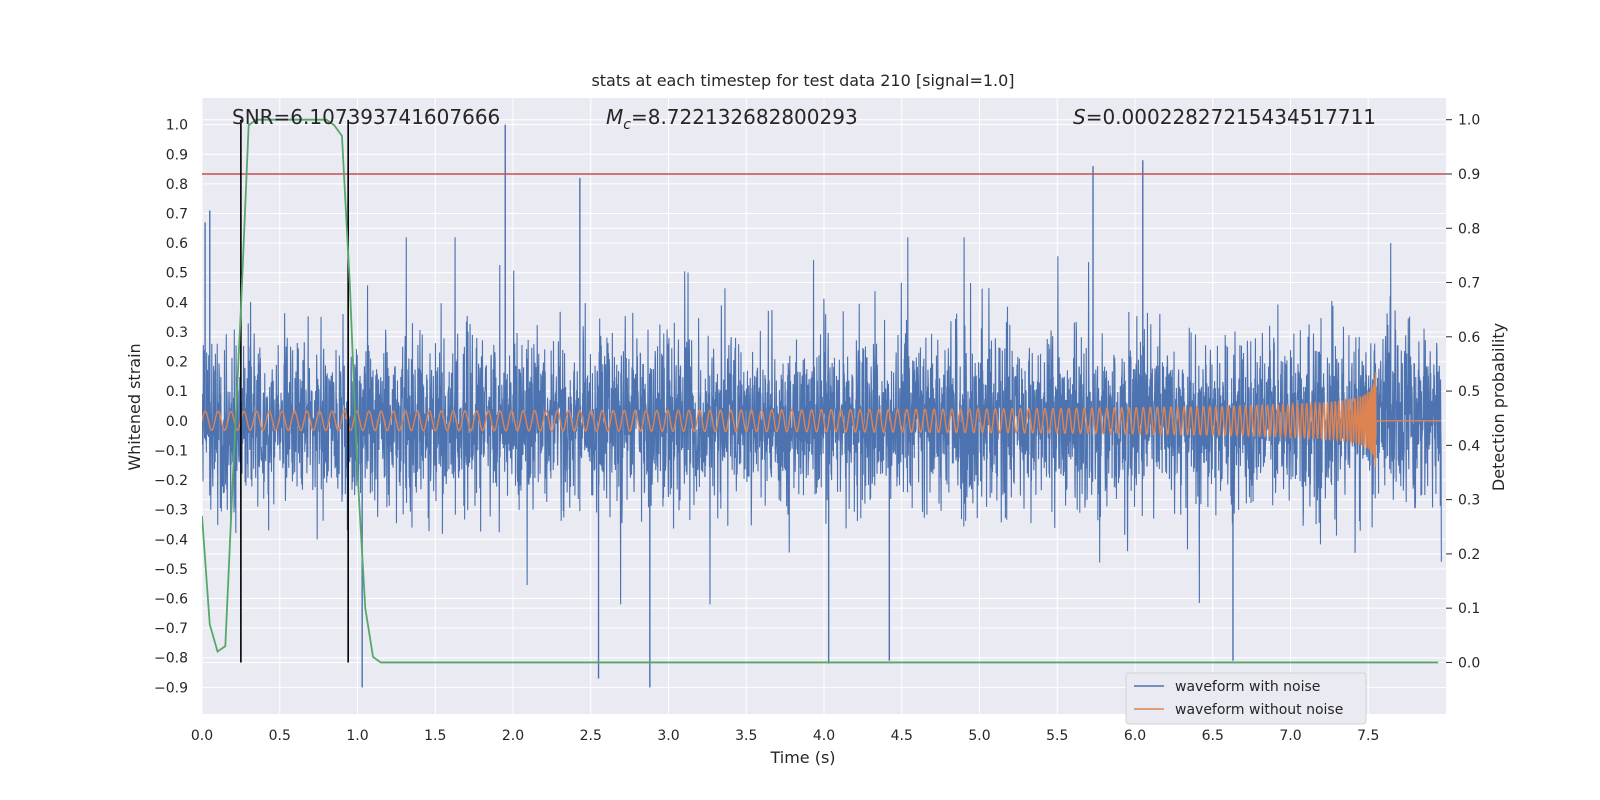  What do you see at coordinates (1469, 663) in the screenshot?
I see `right-y-tick-label: 0.0` at bounding box center [1469, 663].